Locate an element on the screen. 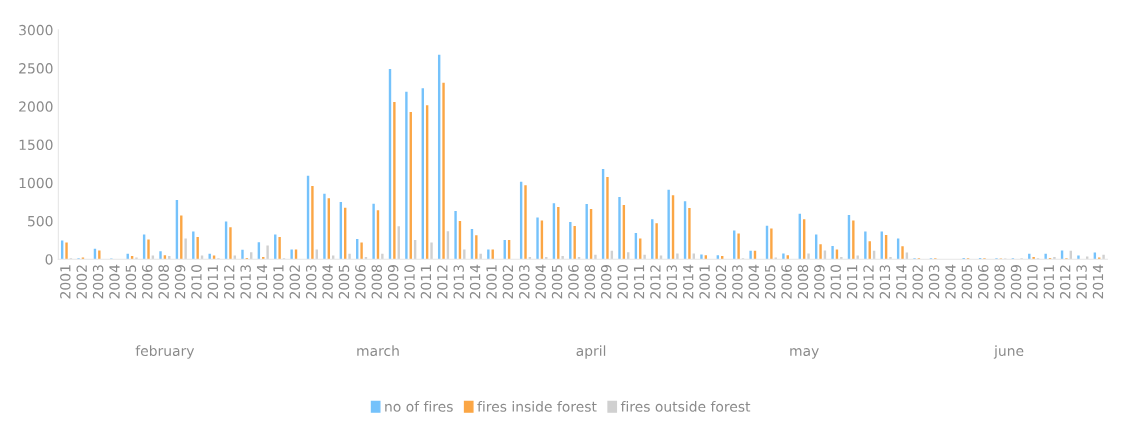  y-tick-label: 1000 is located at coordinates (36, 183).